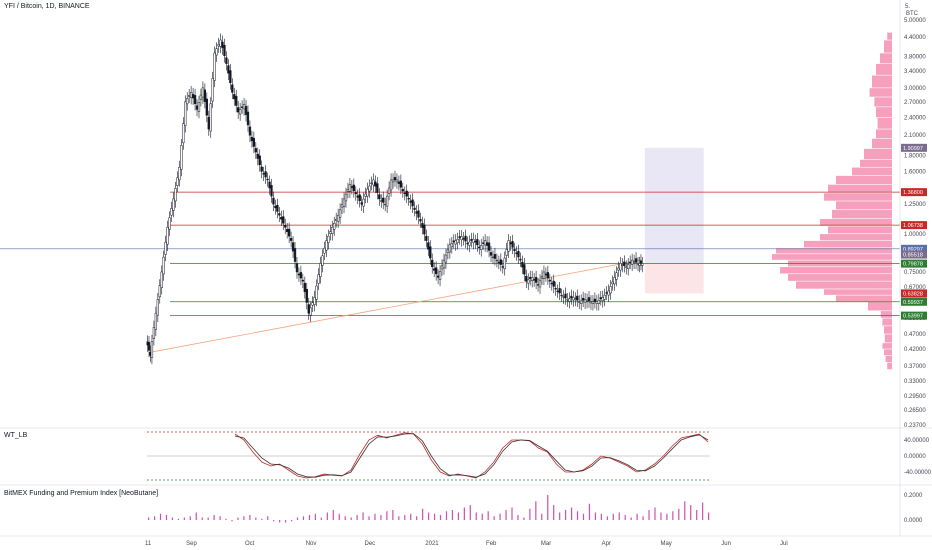  I want to click on price-tag-label: 0.89297, so click(913, 250).